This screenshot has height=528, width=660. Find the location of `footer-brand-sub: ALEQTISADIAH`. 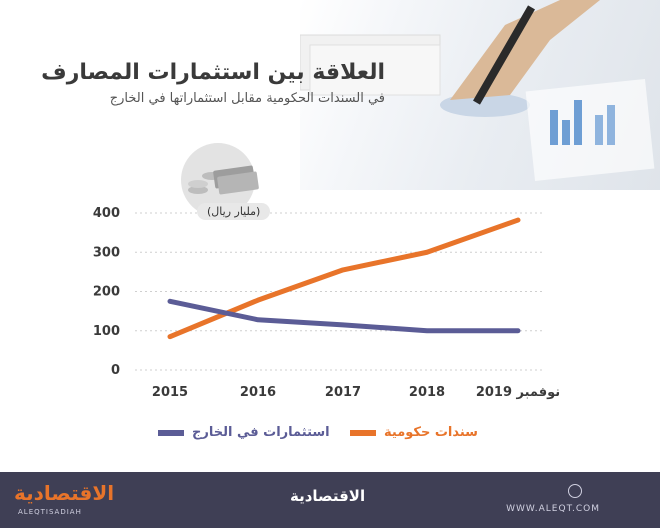

footer-brand-sub: ALEQTISADIAH is located at coordinates (50, 512).